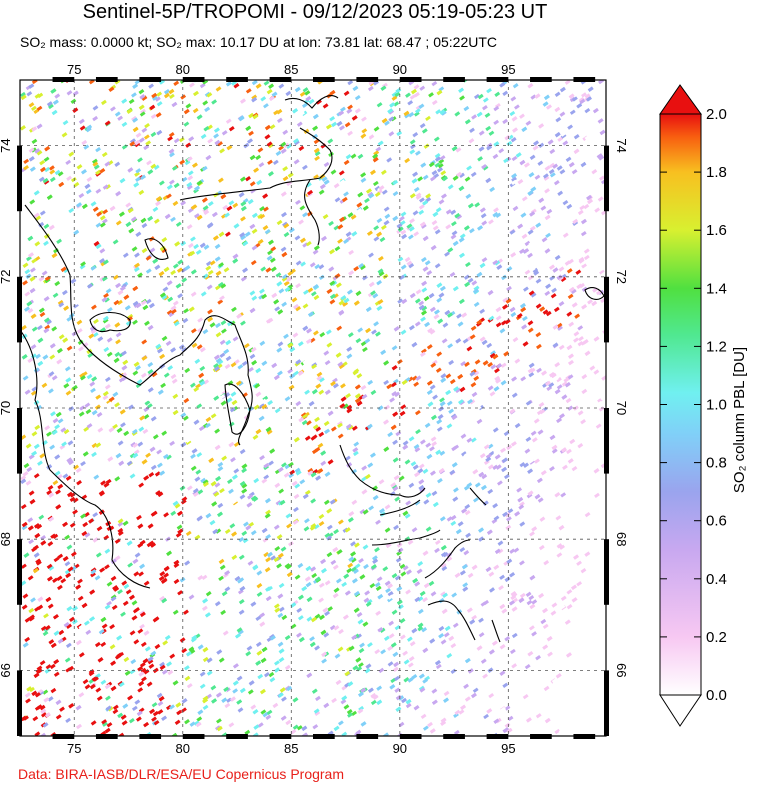  Describe the element at coordinates (291, 69) in the screenshot. I see `lon-tick-label: 85` at that location.